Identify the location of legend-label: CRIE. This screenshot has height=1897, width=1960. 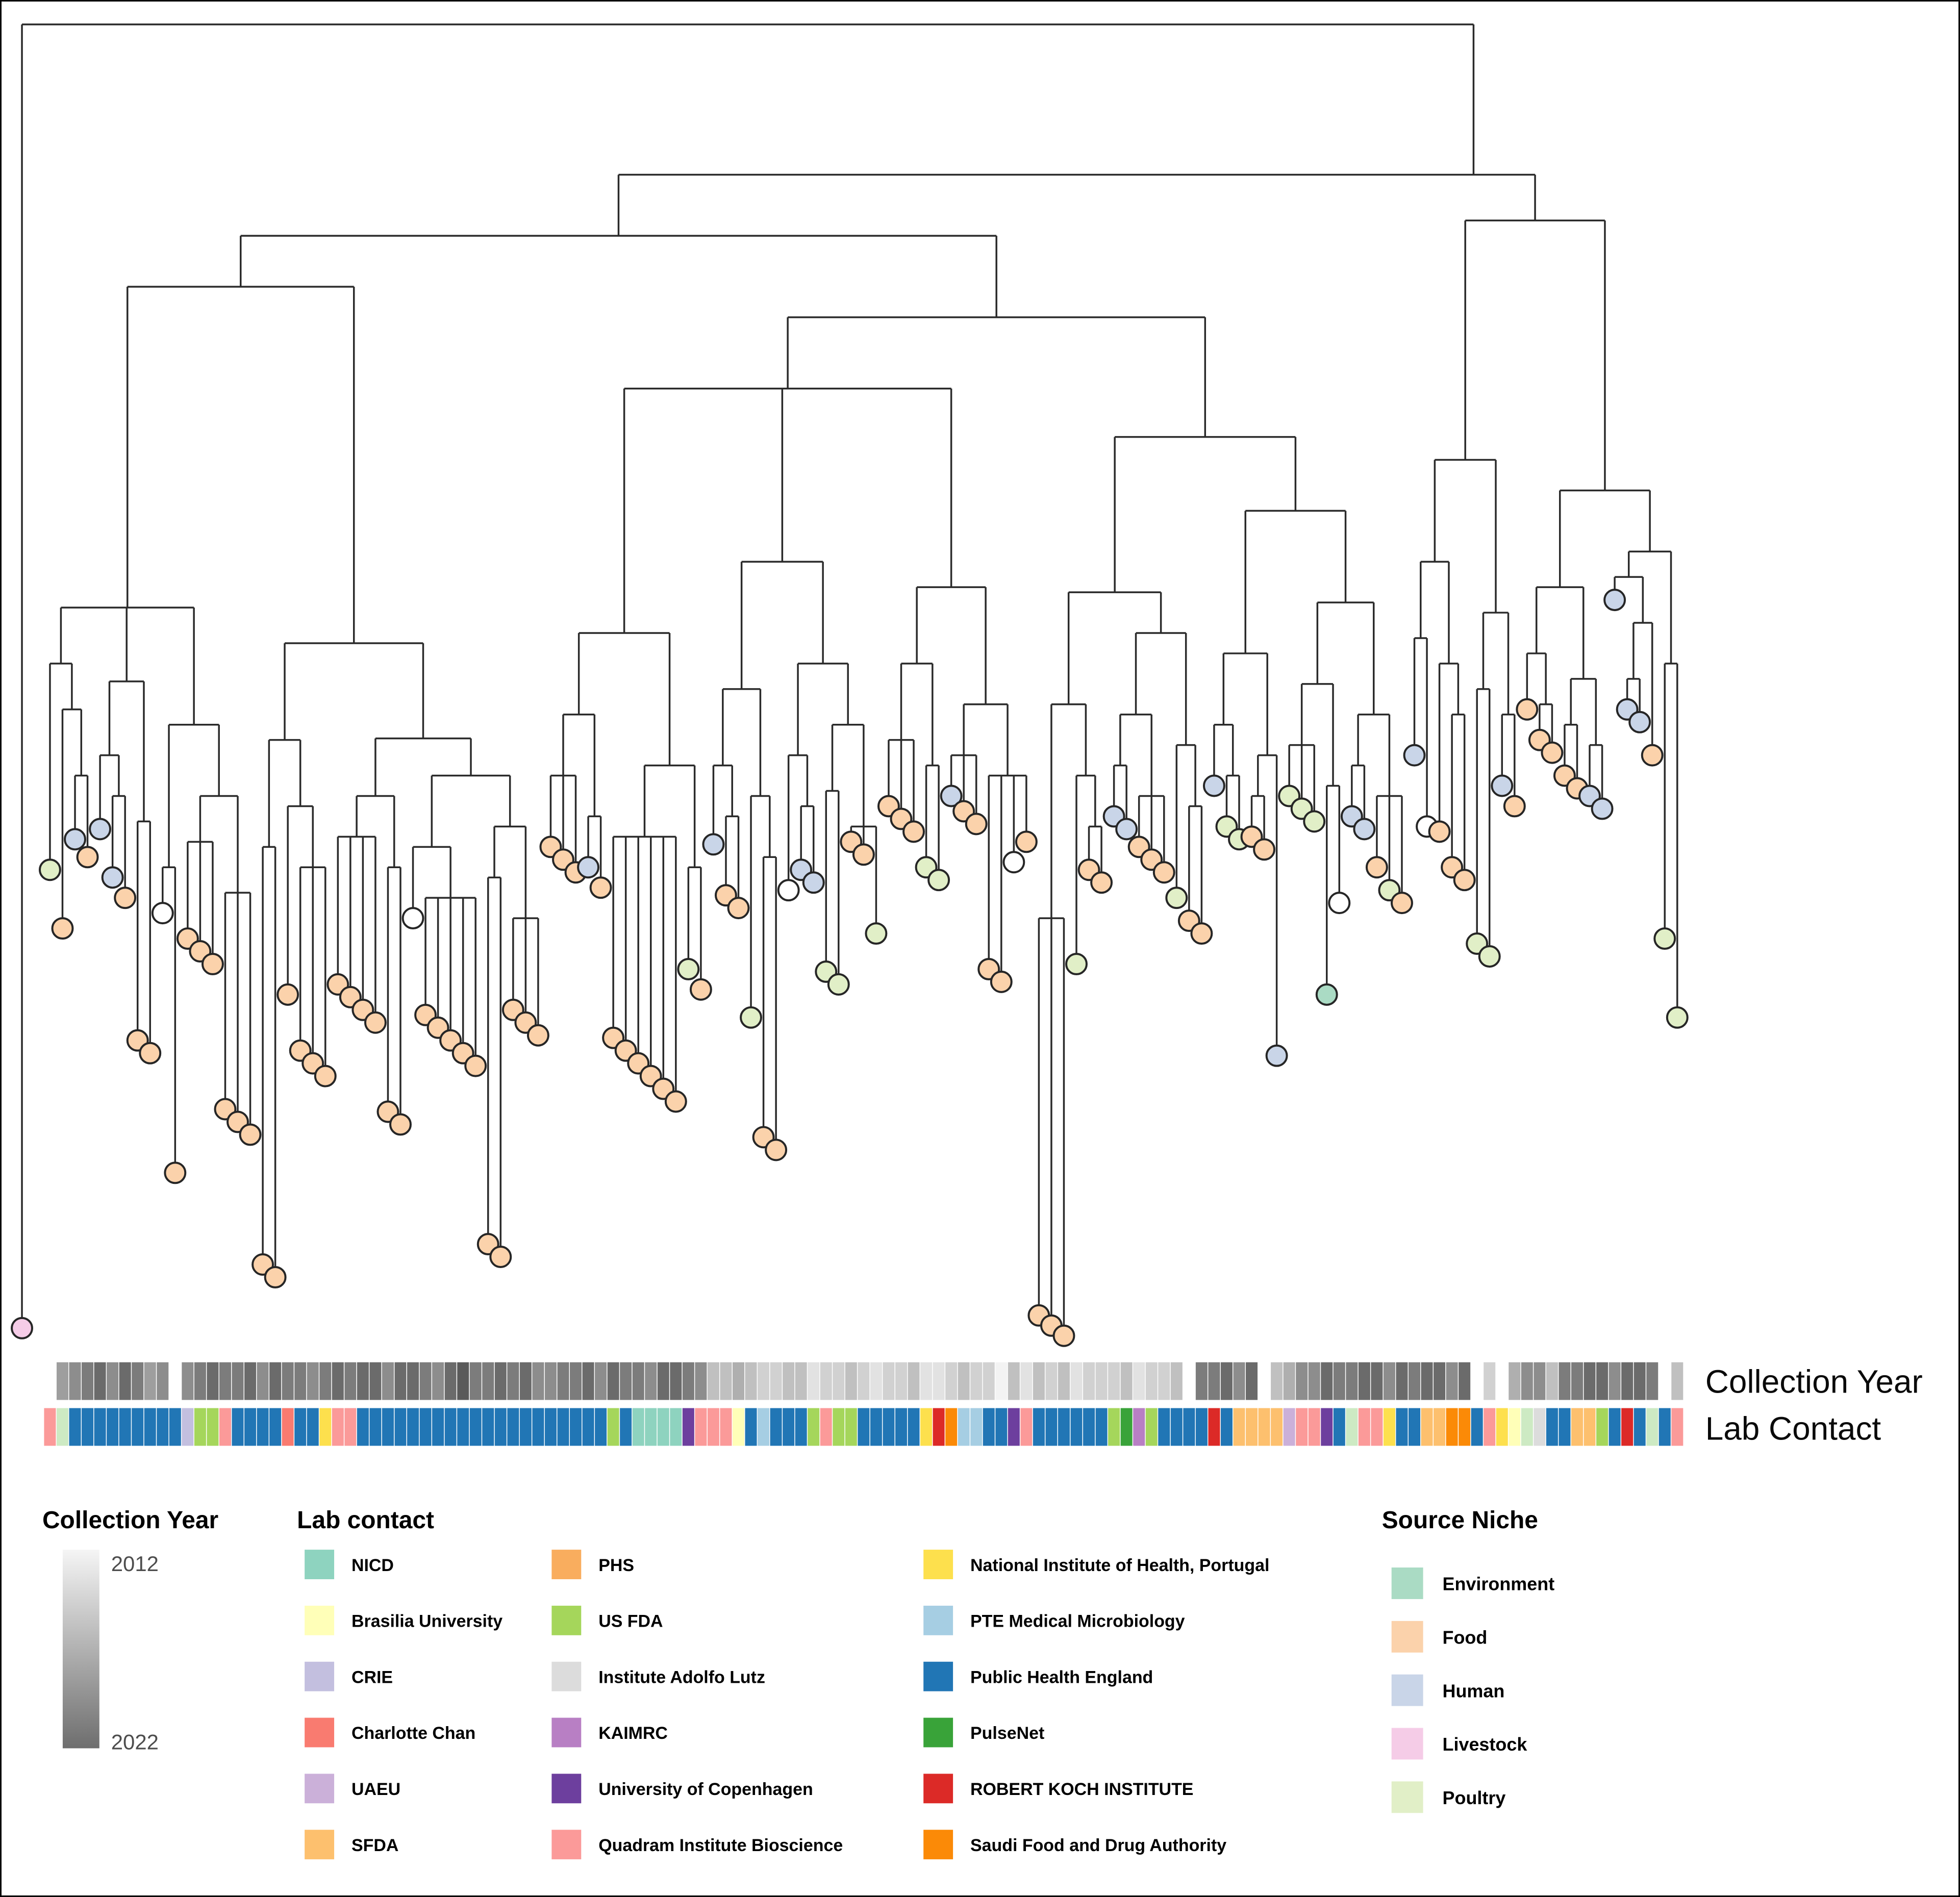
(372, 1677).